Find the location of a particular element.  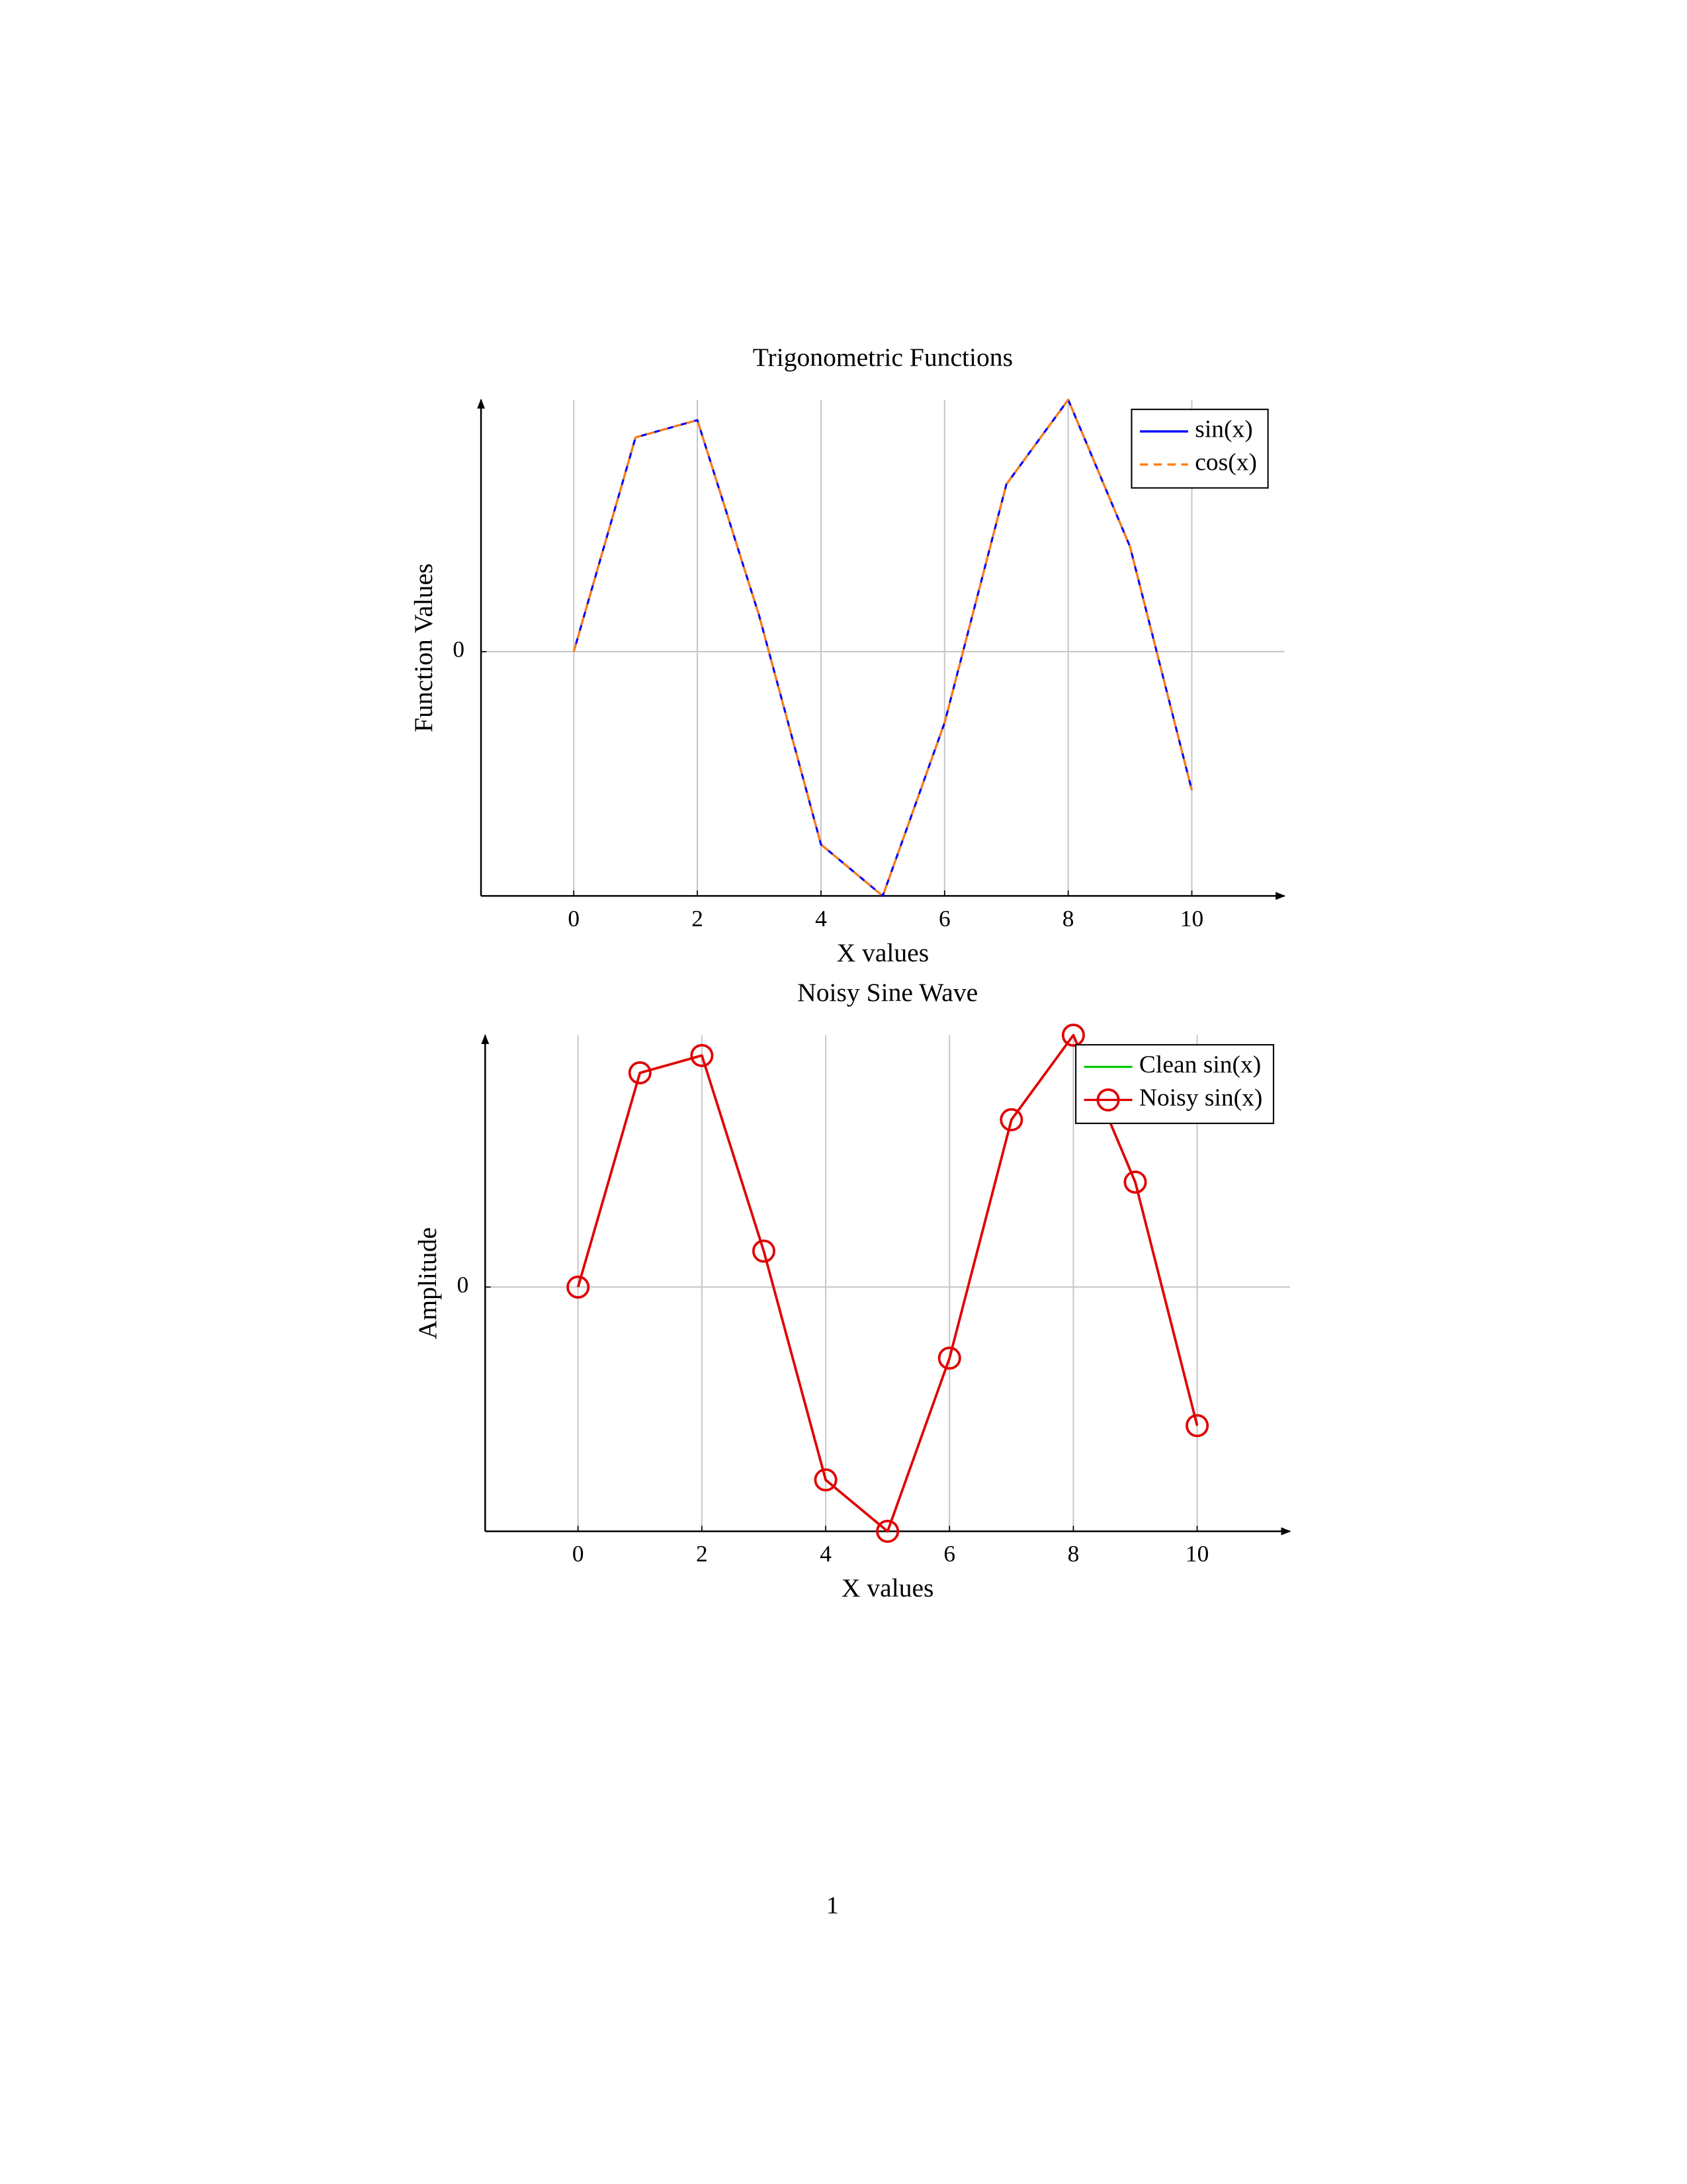

y-axis-label: Function Values is located at coordinates (423, 647).